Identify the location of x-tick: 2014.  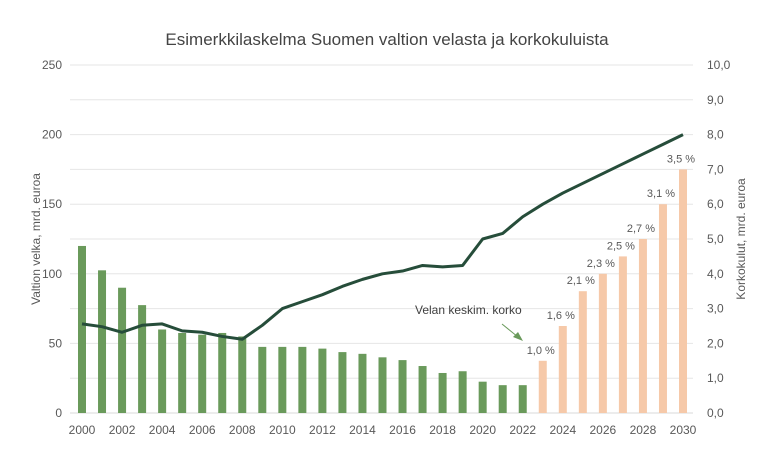
(362, 430).